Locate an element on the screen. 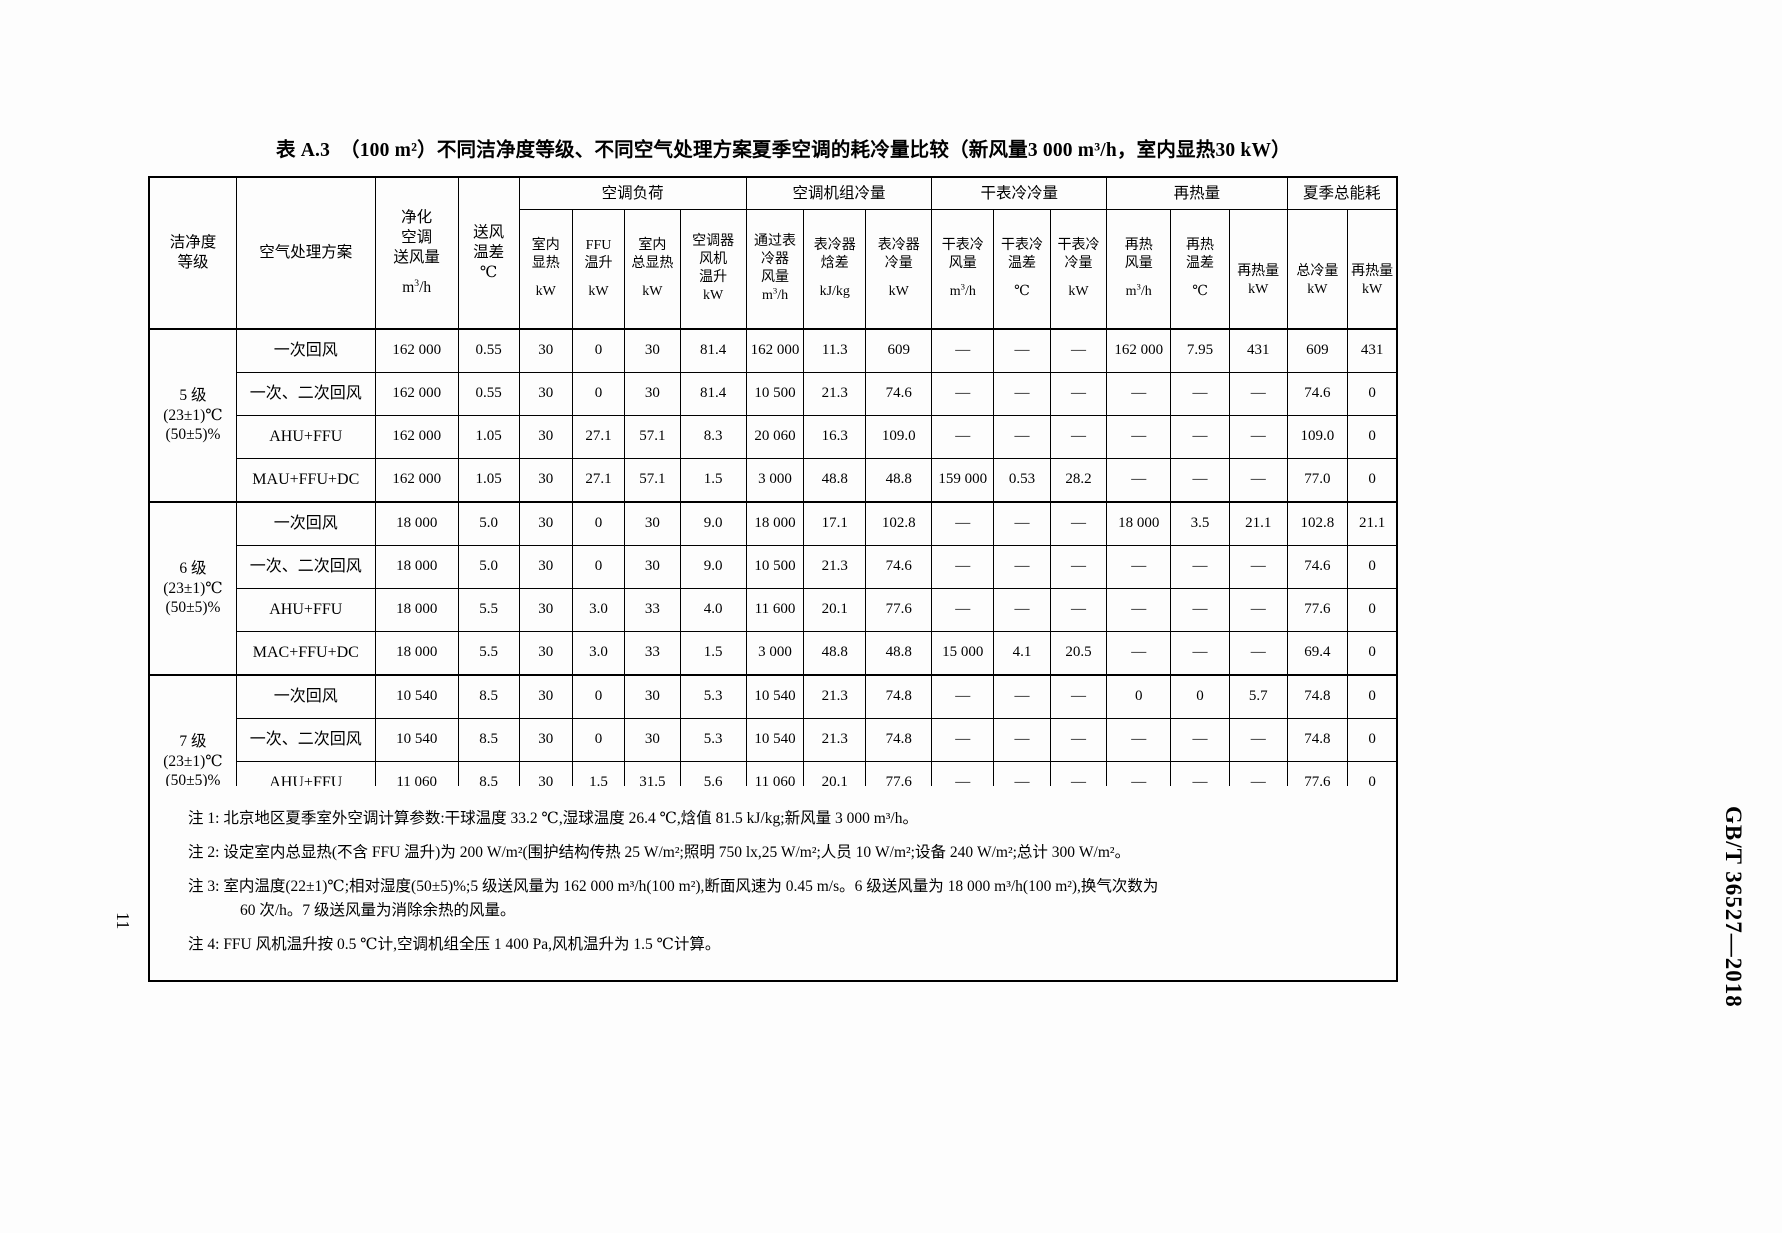 The height and width of the screenshot is (1233, 1782). cell-value: 57.1 is located at coordinates (652, 437).